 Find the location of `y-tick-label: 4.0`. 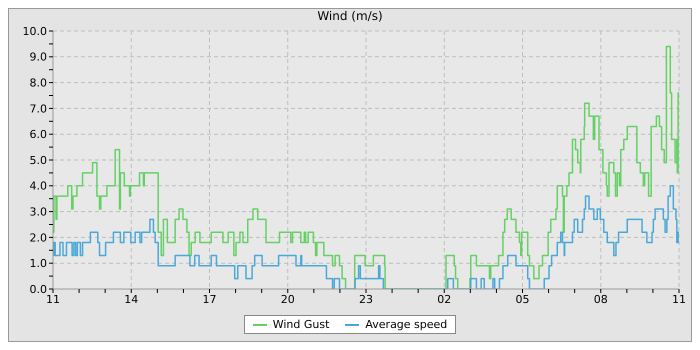

y-tick-label: 4.0 is located at coordinates (38, 186).